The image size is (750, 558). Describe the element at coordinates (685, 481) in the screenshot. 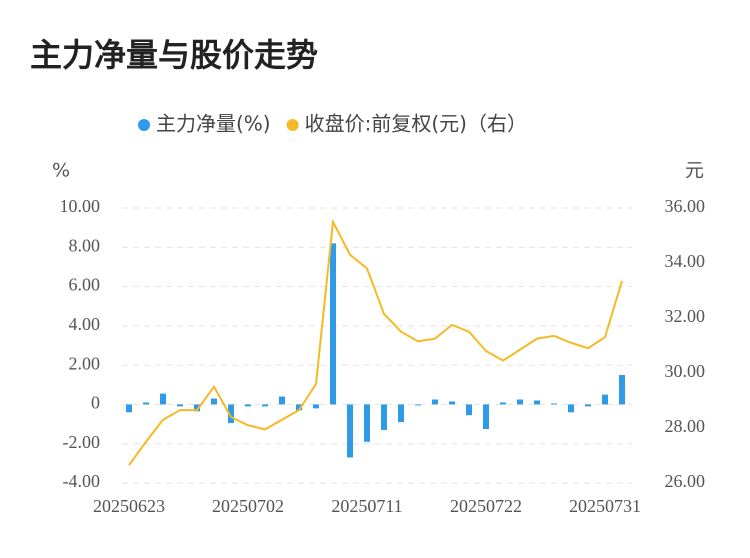

I see `y2-tick-label: 26.00` at that location.